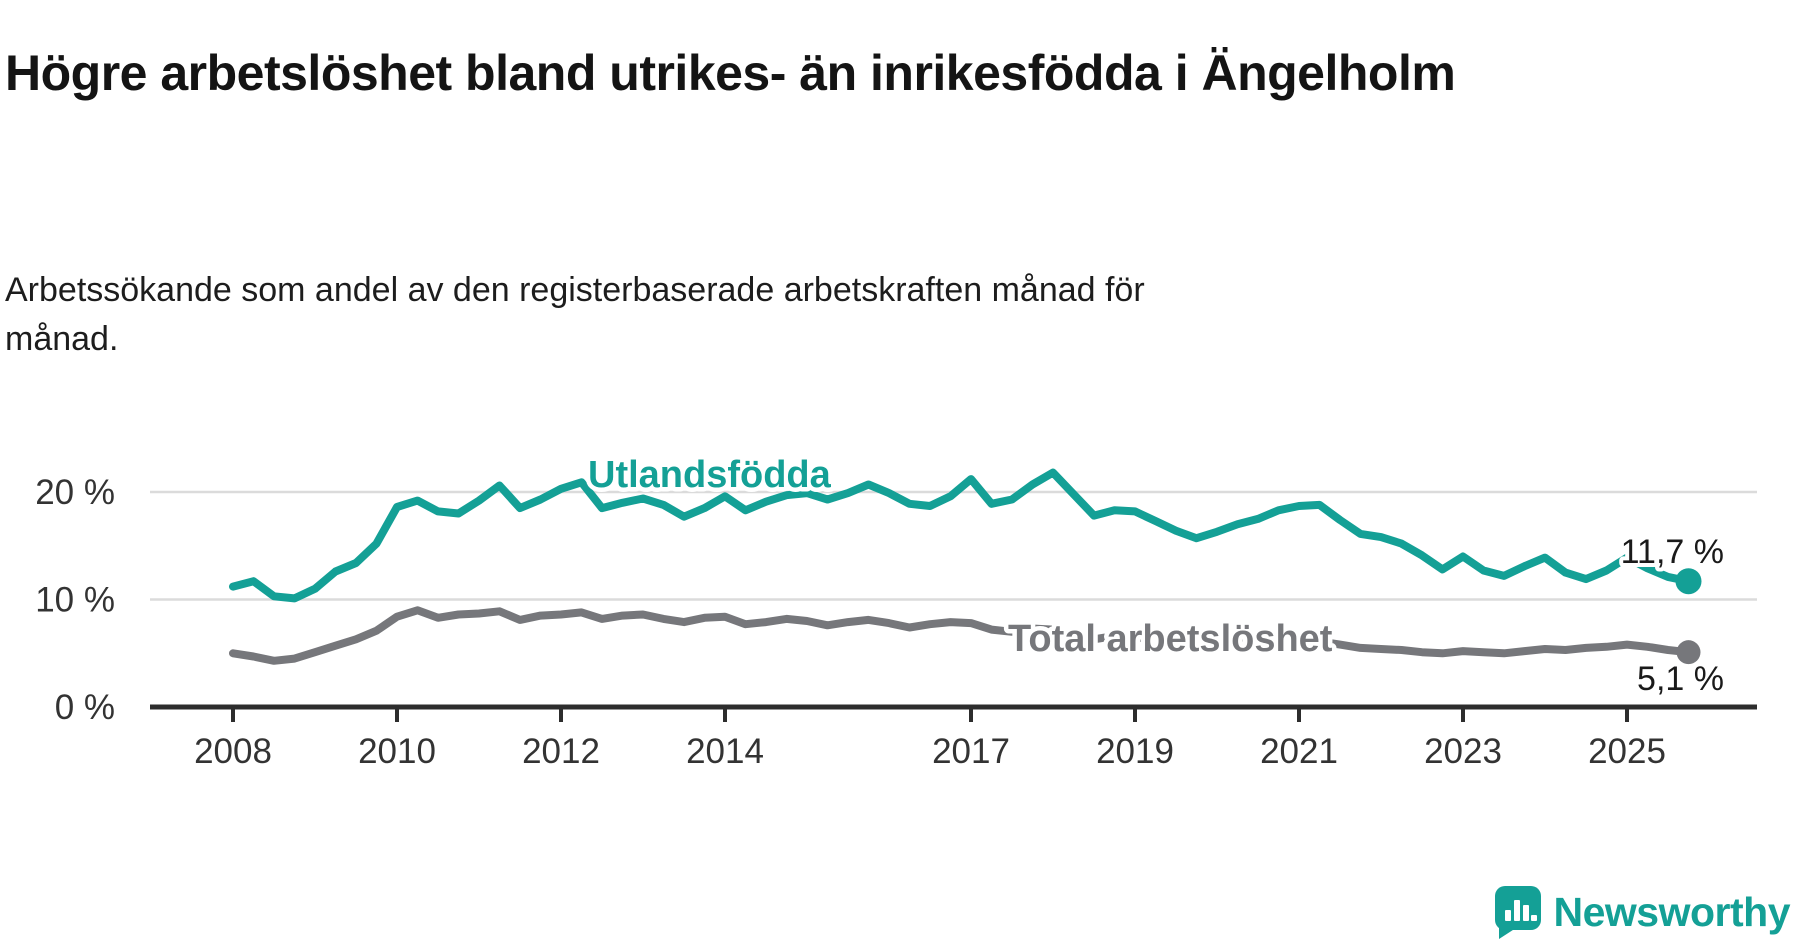  I want to click on x-tick-label-2012: 2012, so click(561, 751).